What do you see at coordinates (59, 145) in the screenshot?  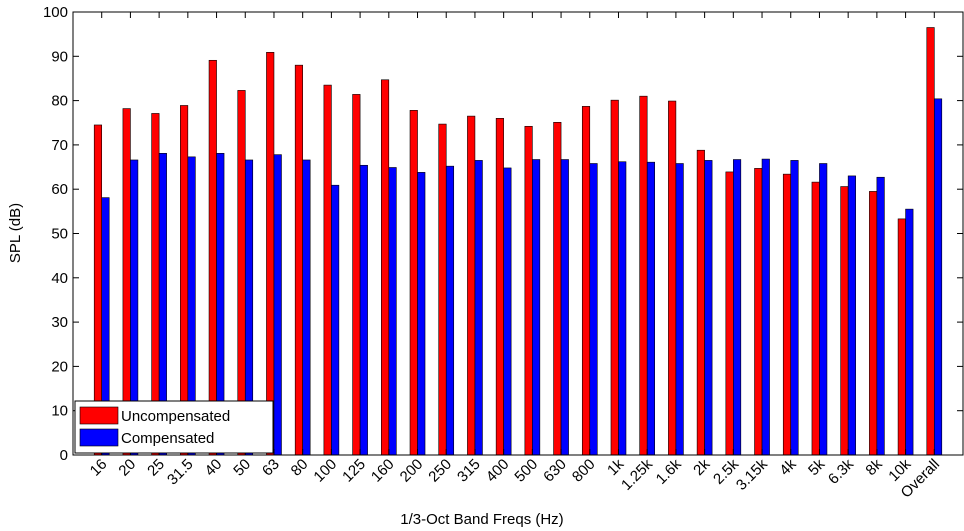 I see `y-tick-label: 70` at bounding box center [59, 145].